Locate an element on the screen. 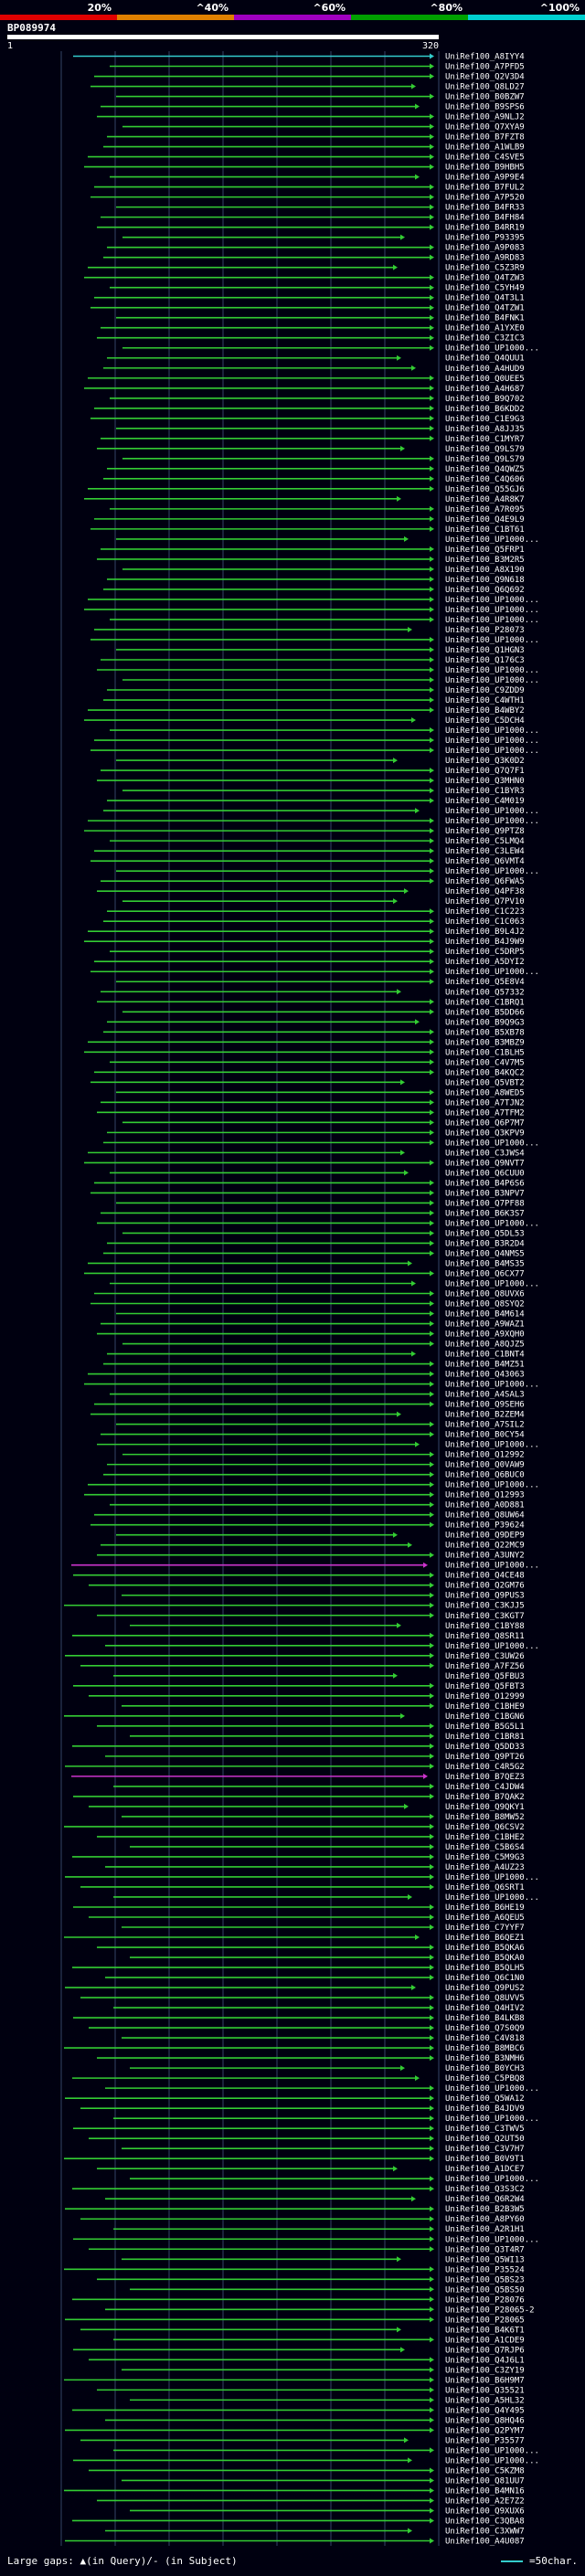  hit-label: UniRef100_Q6Q692 is located at coordinates (485, 590).